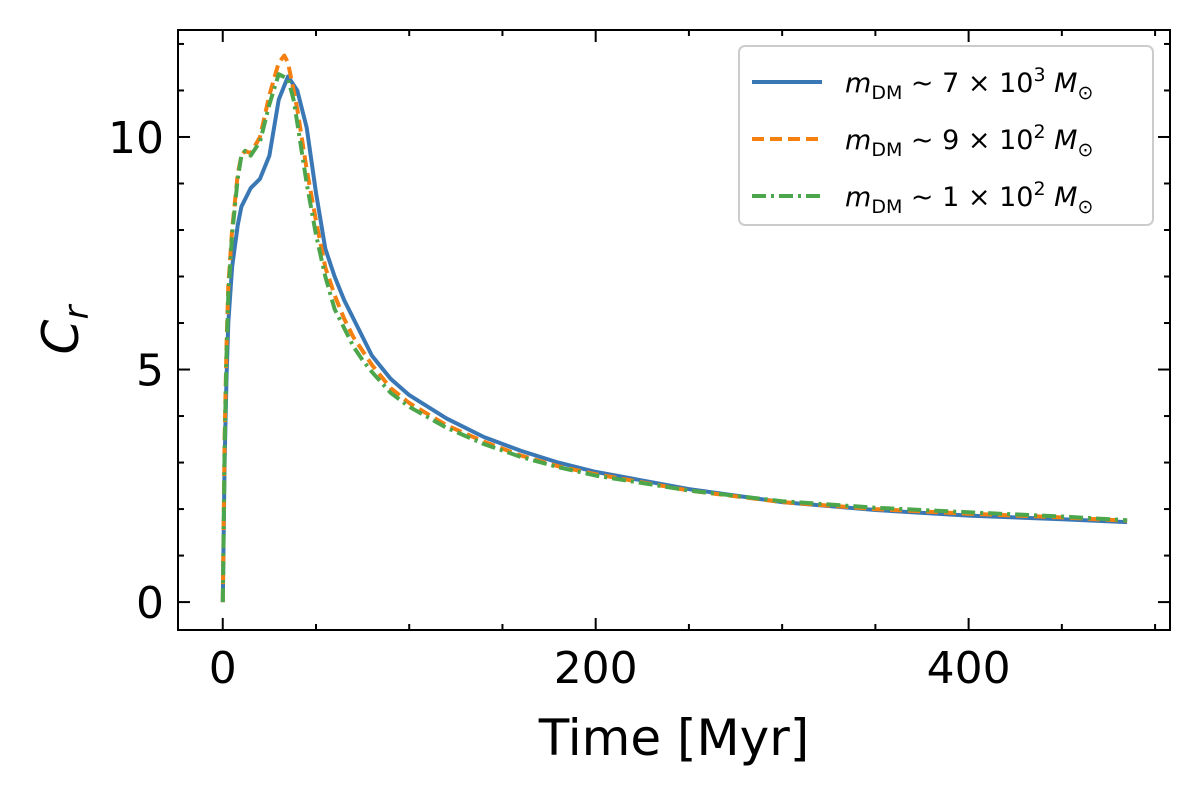 The height and width of the screenshot is (800, 1200). What do you see at coordinates (969, 84) in the screenshot?
I see `legend-label-1: mDM ~ 7 × 103 M⊙` at bounding box center [969, 84].